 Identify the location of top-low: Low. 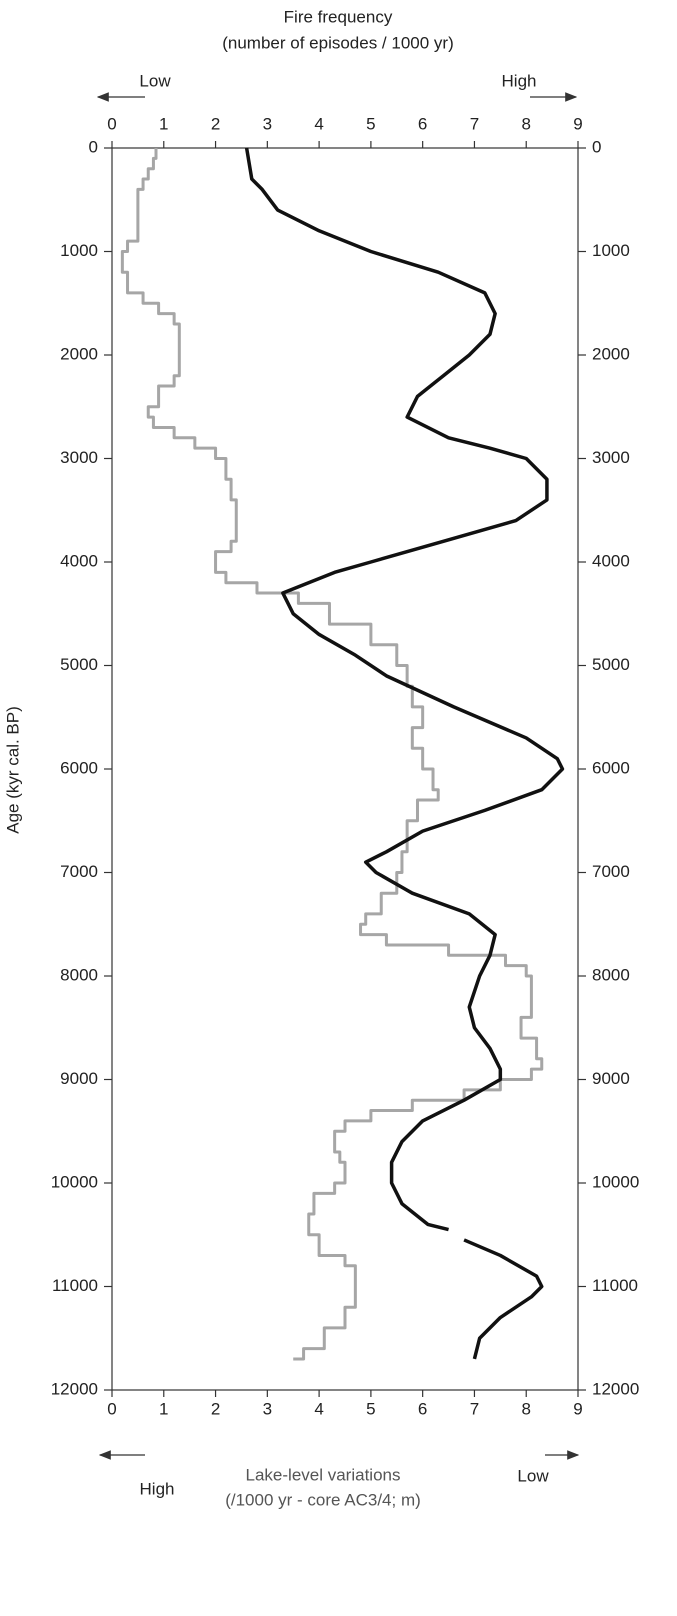
(155, 80).